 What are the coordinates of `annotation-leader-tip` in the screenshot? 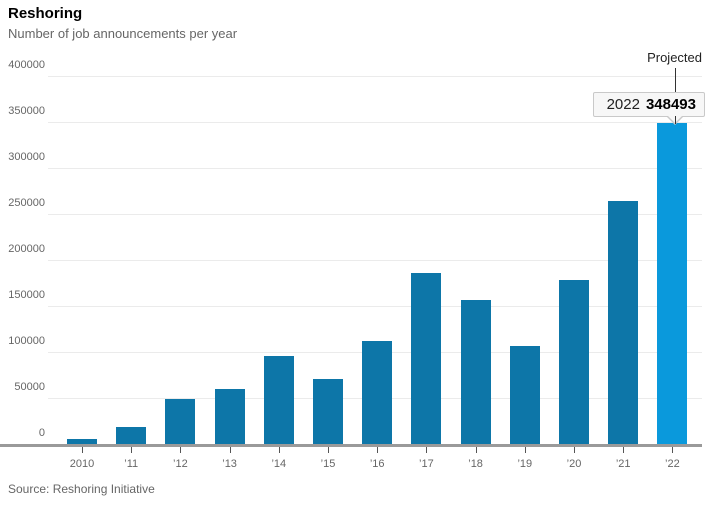 It's located at (675, 120).